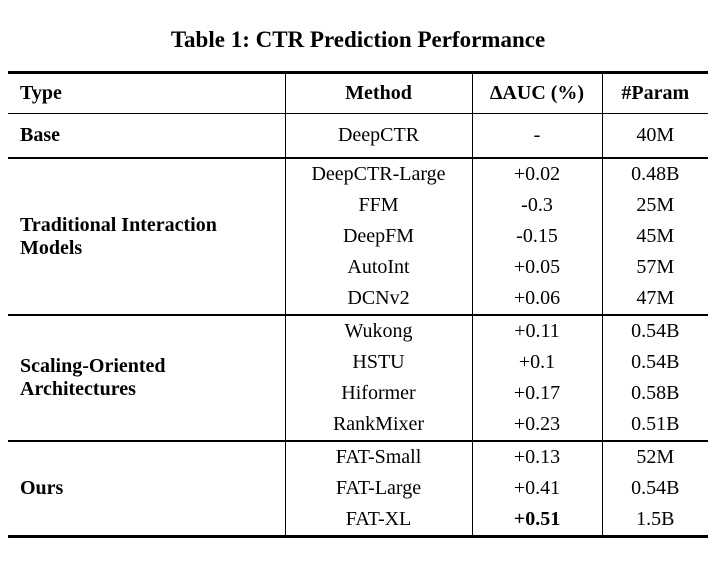  What do you see at coordinates (536, 267) in the screenshot?
I see `auc-cell: +0.05` at bounding box center [536, 267].